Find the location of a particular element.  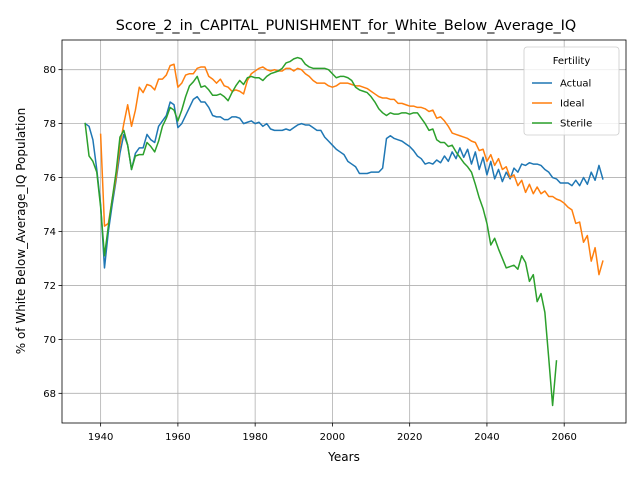

legend-title: Fertility is located at coordinates (572, 61).